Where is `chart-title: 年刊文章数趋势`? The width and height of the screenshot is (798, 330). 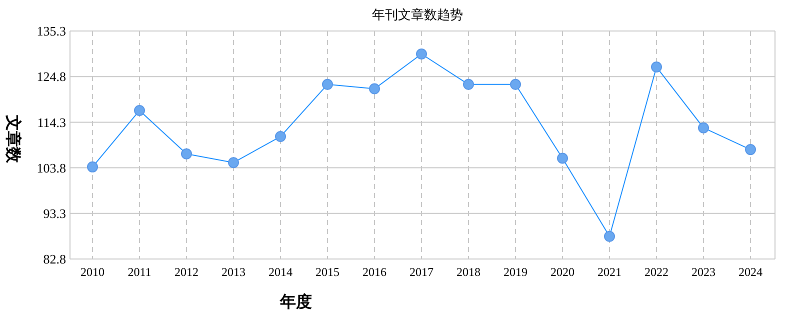
chart-title: 年刊文章数趋势 is located at coordinates (417, 14).